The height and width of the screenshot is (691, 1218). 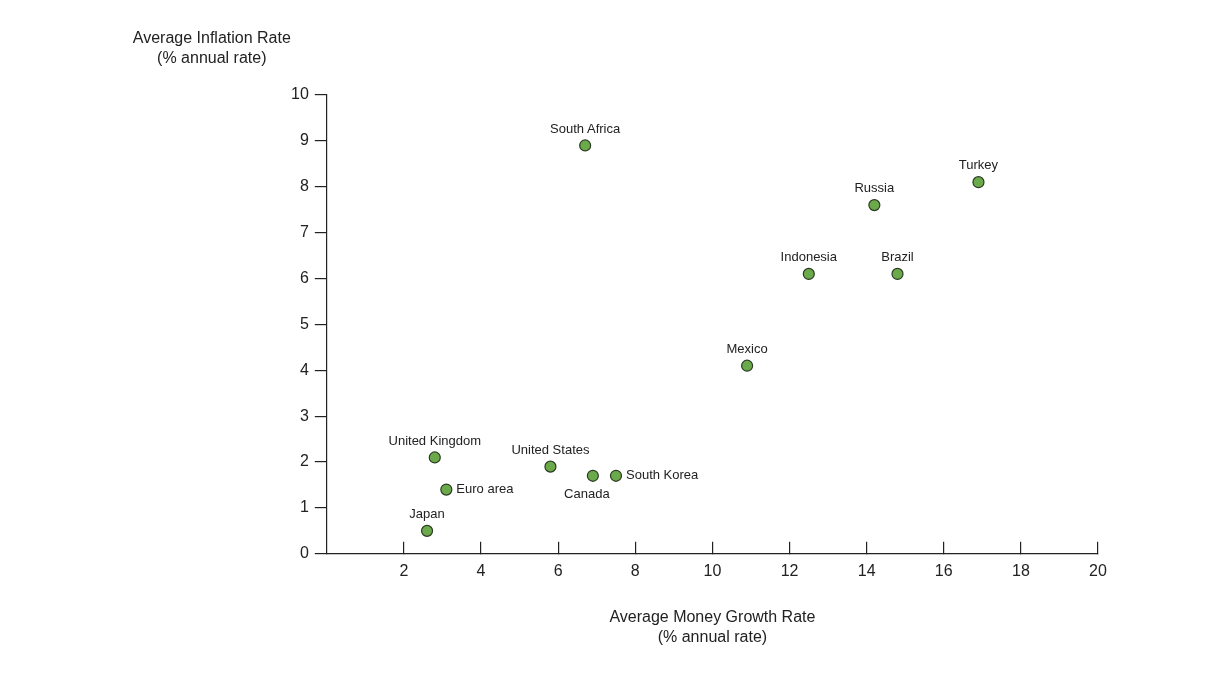 I want to click on annotation: Indonesia, so click(x=809, y=257).